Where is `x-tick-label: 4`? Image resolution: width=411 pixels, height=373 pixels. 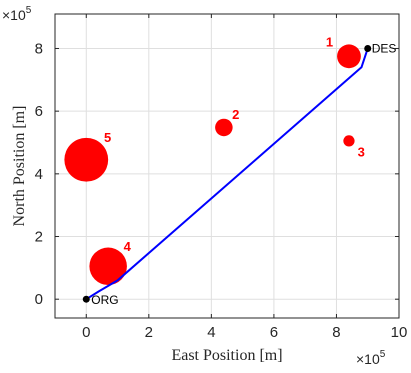 x-tick-label: 4 is located at coordinates (211, 332).